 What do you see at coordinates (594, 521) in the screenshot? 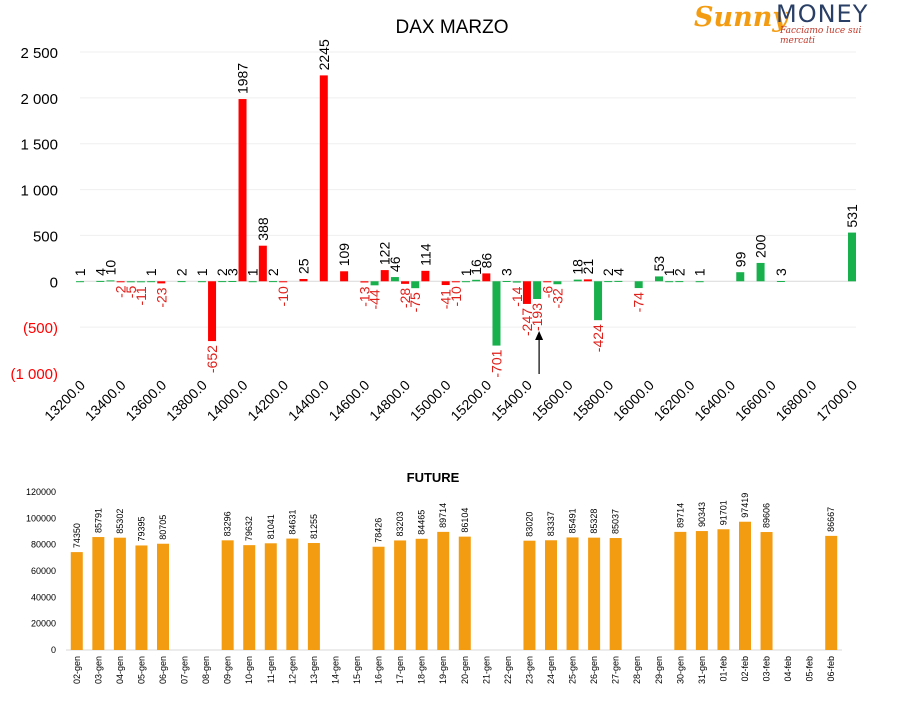
I see `future-bar-value-label: 85328` at bounding box center [594, 521].